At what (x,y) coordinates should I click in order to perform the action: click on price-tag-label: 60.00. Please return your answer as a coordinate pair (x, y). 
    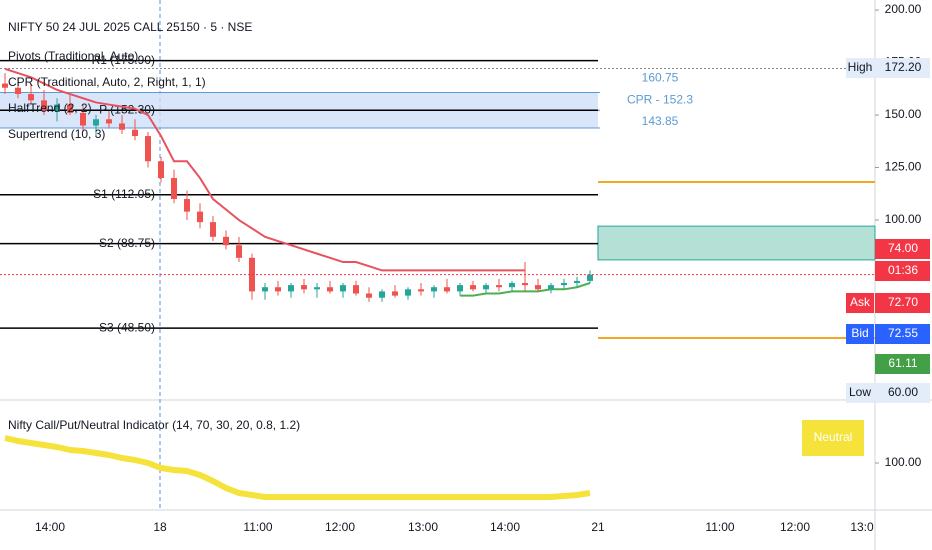
    Looking at the image, I should click on (903, 392).